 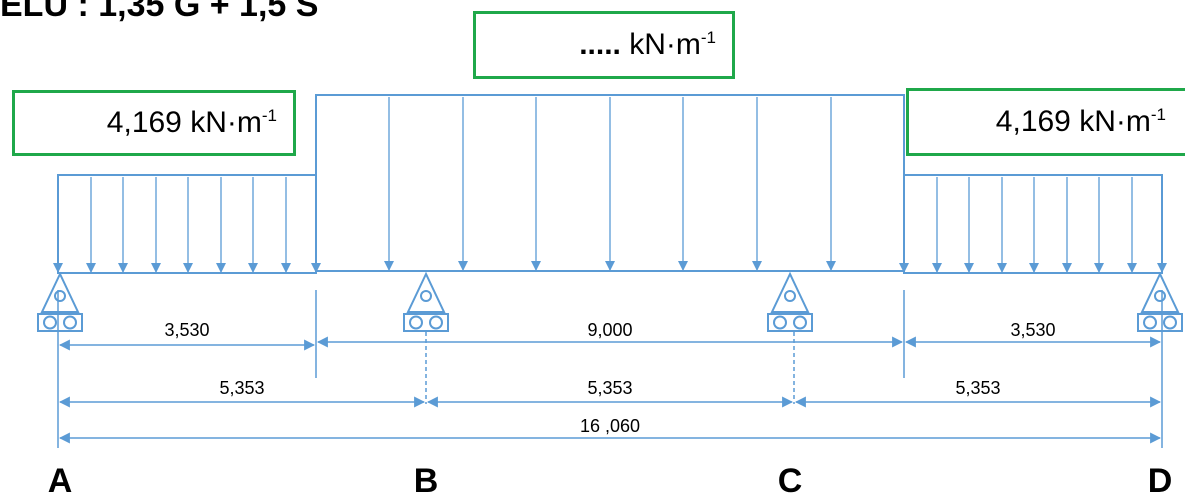 What do you see at coordinates (242, 388) in the screenshot?
I see `dim-label-ab: 5,353` at bounding box center [242, 388].